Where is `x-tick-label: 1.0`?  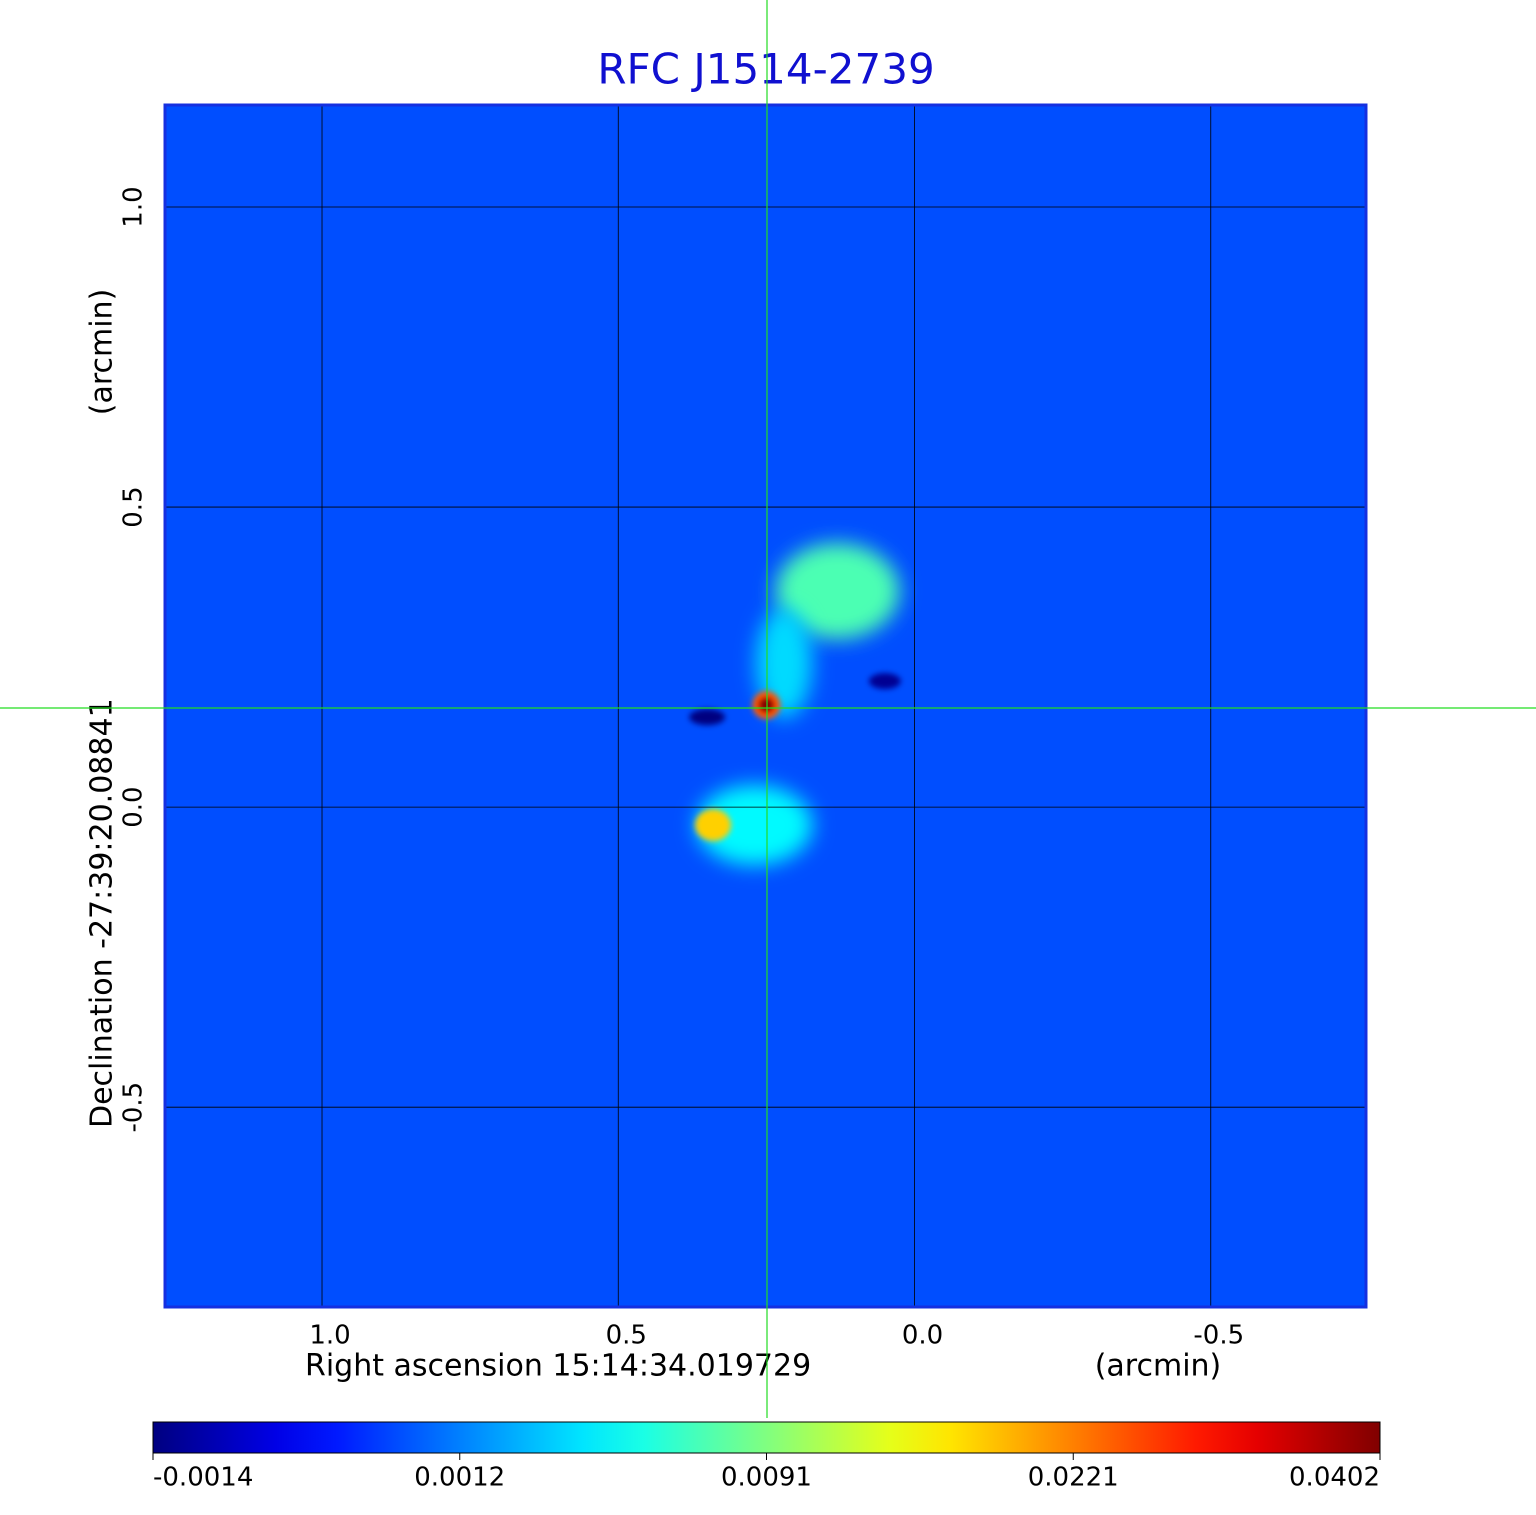
x-tick-label: 1.0 is located at coordinates (329, 1336).